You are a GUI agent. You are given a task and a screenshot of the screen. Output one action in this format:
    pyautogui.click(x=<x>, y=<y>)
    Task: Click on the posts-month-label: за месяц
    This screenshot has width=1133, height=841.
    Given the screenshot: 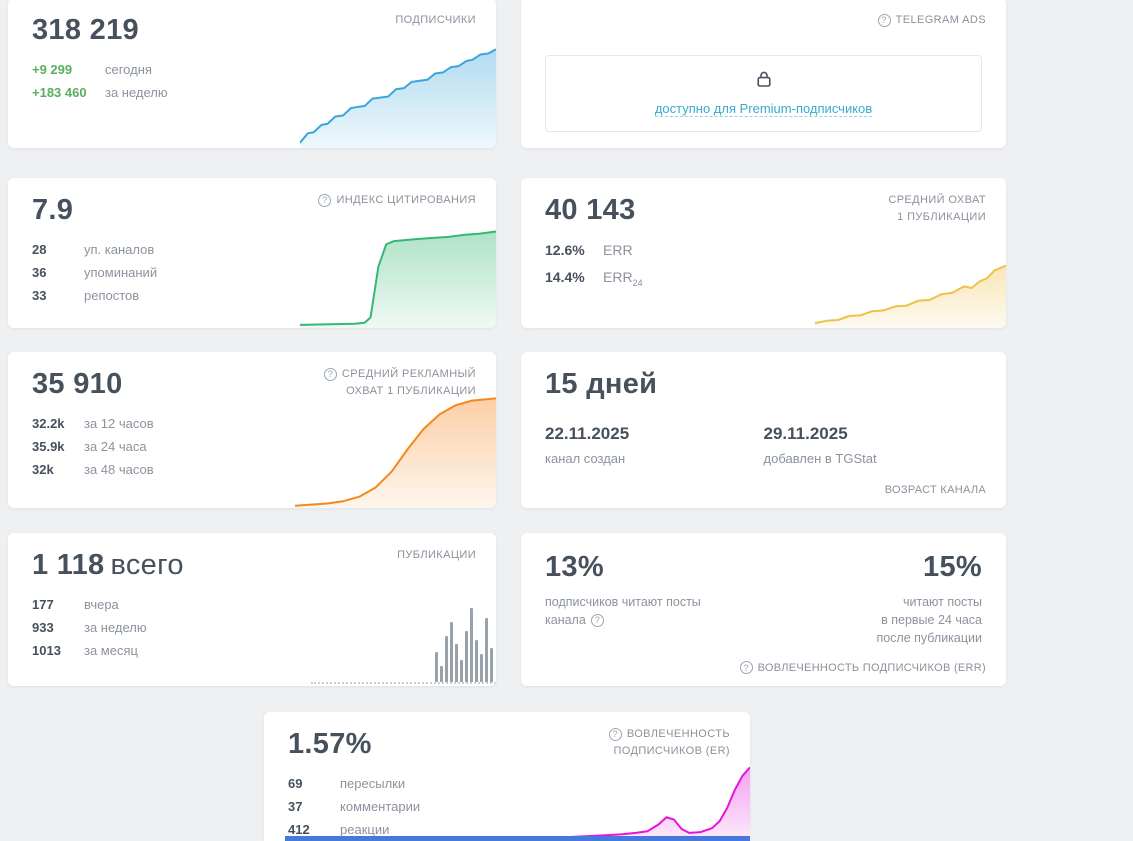 What is the action you would take?
    pyautogui.click(x=111, y=650)
    